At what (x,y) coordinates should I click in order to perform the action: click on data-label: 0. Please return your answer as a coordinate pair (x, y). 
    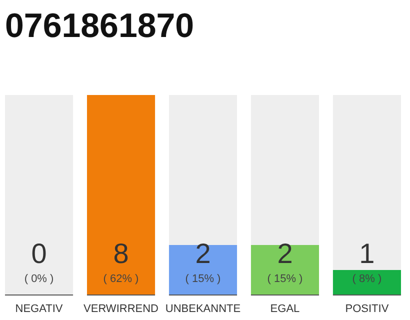
    Looking at the image, I should click on (39, 253).